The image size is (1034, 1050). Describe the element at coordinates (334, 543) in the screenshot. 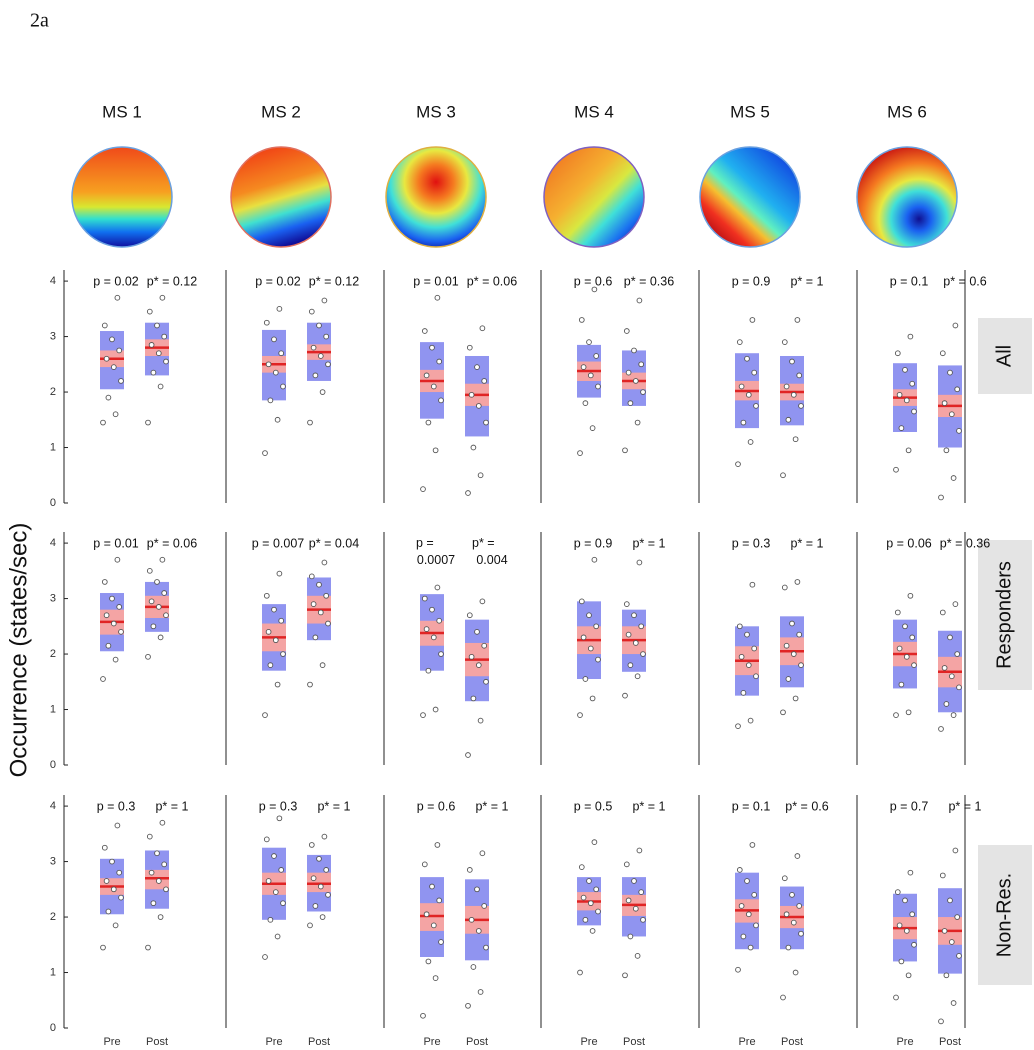

I see `p-value: p* = 0.04` at that location.